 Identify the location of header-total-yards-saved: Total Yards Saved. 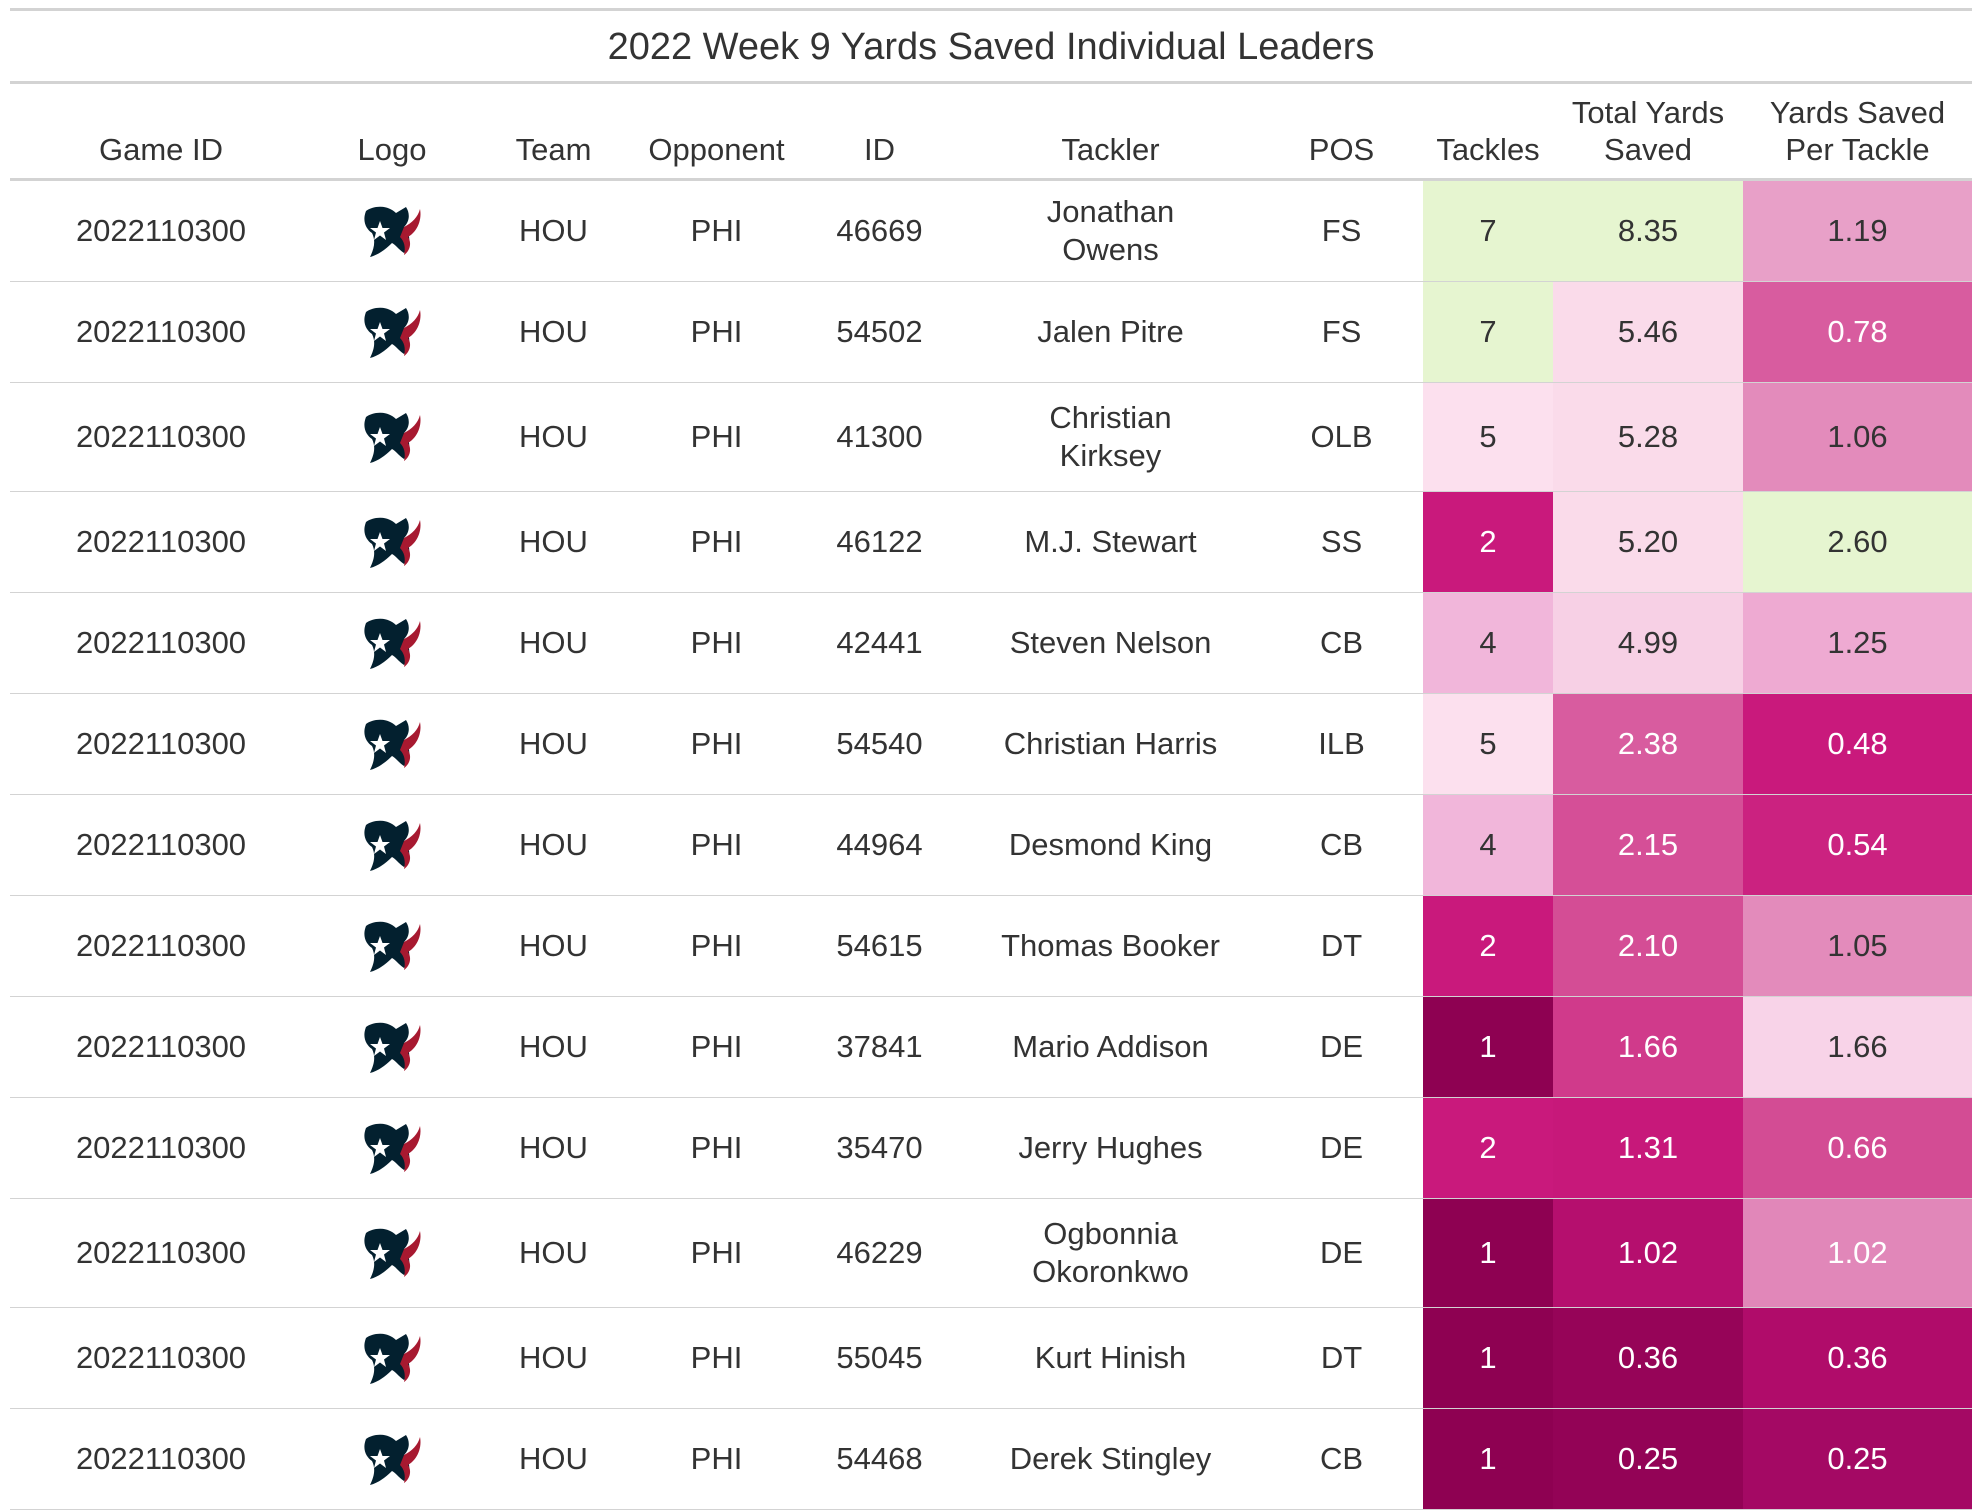
(1648, 132).